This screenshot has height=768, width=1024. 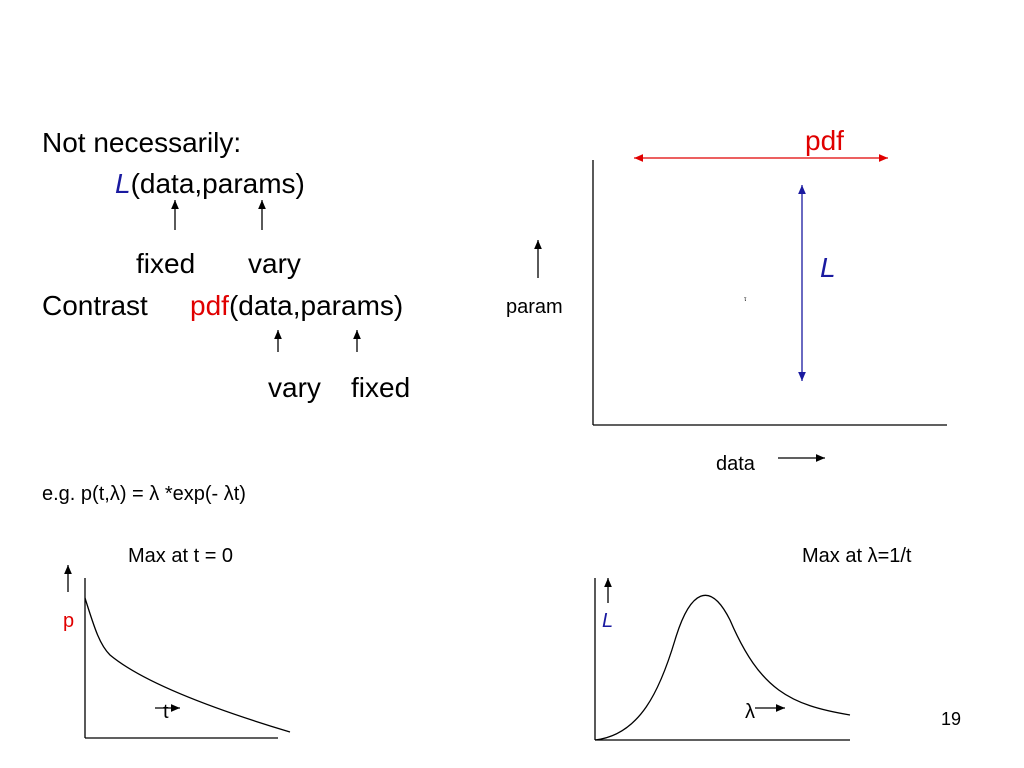 I want to click on pdf-expr: pdf(data,params), so click(x=296, y=305).